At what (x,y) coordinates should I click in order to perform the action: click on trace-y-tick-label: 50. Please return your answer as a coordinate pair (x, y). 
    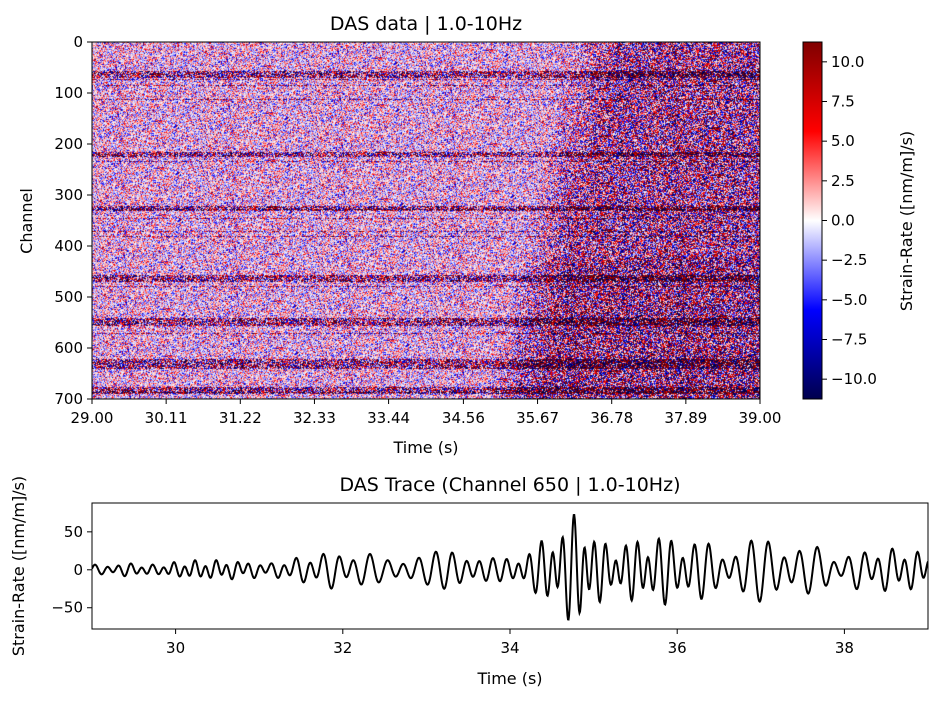
    Looking at the image, I should click on (73, 532).